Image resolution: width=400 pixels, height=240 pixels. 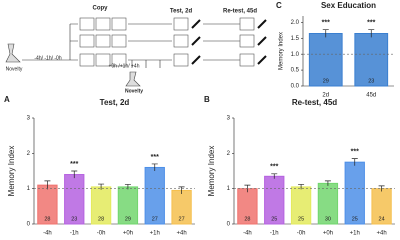 I want to click on y-tick-label: 1.0, so click(x=295, y=55).